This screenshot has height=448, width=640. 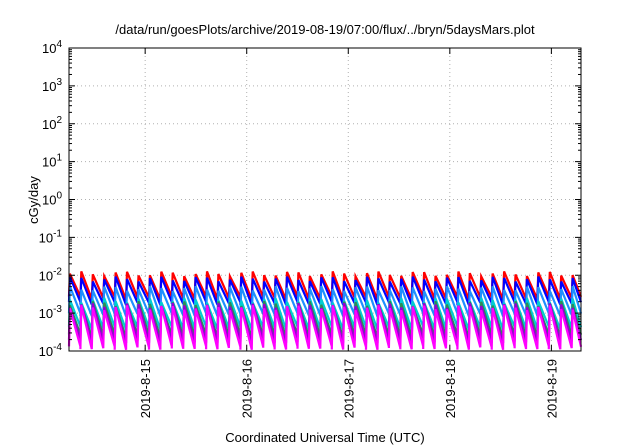 I want to click on x-tick-label: 2019-8-19, so click(x=551, y=388).